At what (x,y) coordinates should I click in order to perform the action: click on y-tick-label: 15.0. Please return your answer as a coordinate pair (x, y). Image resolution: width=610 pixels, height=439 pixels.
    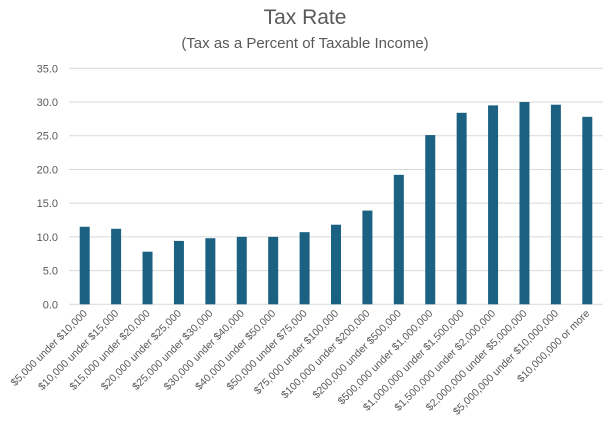
    Looking at the image, I should click on (47, 204).